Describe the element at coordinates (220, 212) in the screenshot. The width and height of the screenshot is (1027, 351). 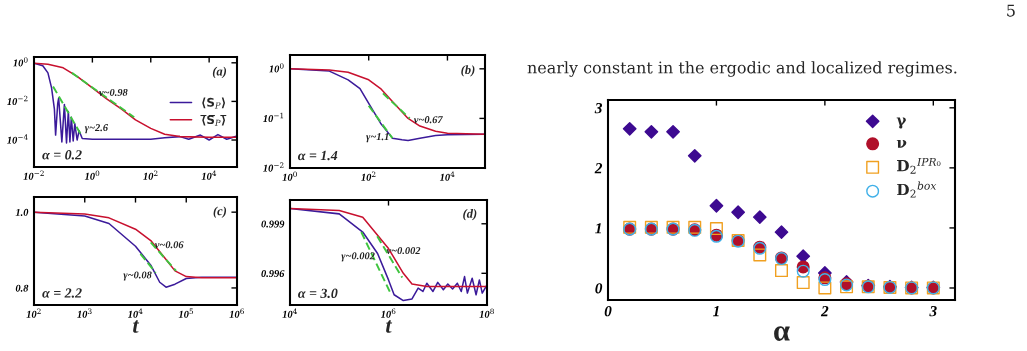
I see `annotation: (c)` at that location.